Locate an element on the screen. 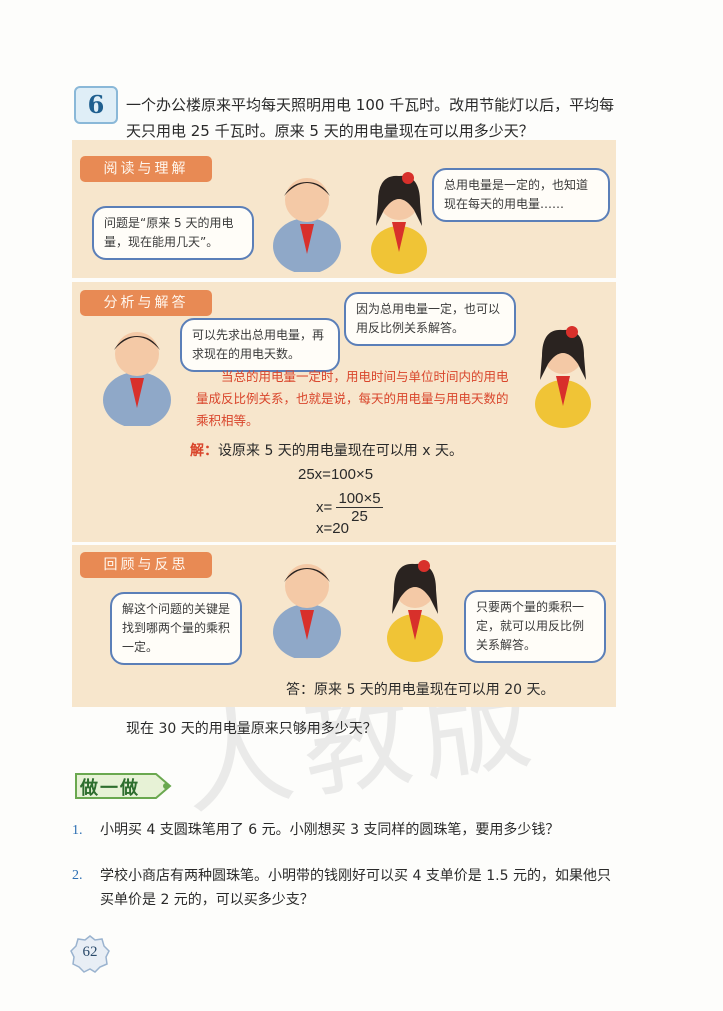  page-number: 62 is located at coordinates (90, 952).